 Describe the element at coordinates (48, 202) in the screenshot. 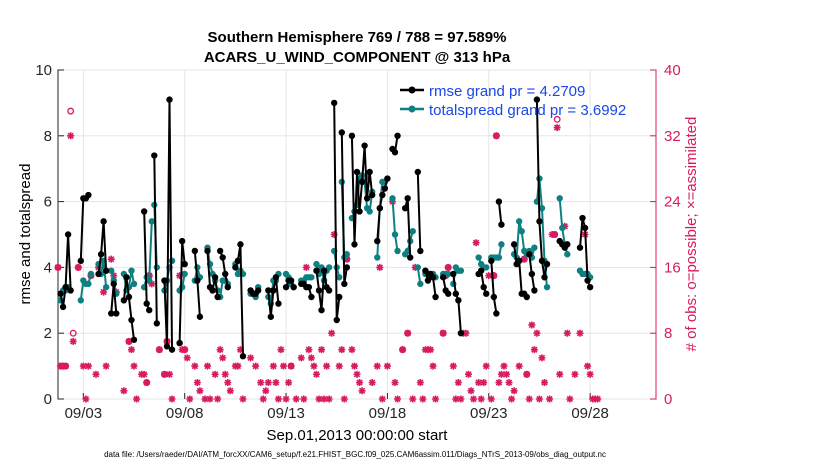

I see `y-tick-label-left: 6` at that location.